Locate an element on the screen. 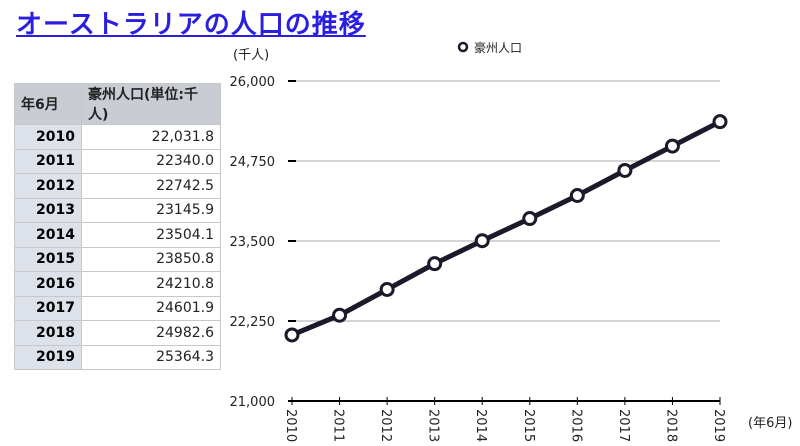 This screenshot has height=446, width=800. header-year: 年6月 is located at coordinates (48, 104).